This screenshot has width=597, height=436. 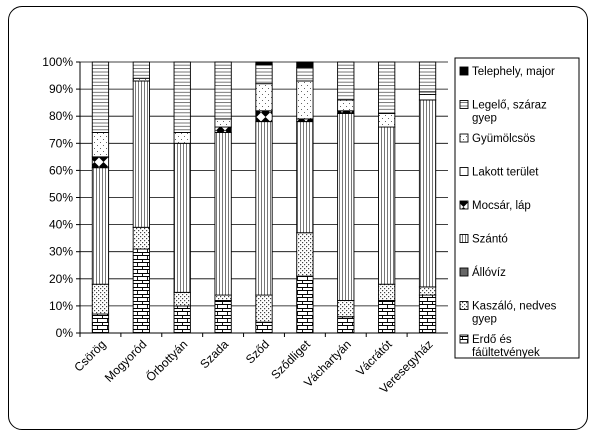 What do you see at coordinates (65, 333) in the screenshot?
I see `y-tick-label: 0%` at bounding box center [65, 333].